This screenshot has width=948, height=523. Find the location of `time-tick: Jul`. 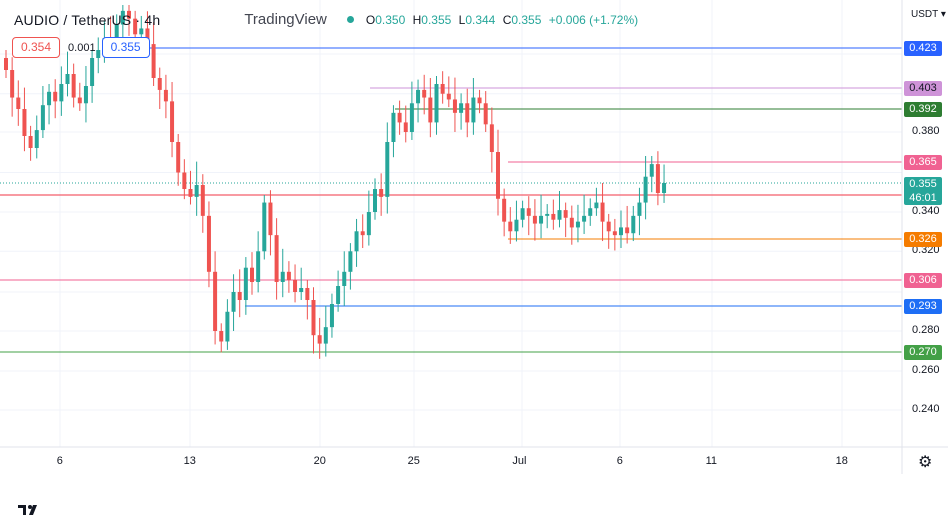

time-tick: Jul is located at coordinates (519, 461).